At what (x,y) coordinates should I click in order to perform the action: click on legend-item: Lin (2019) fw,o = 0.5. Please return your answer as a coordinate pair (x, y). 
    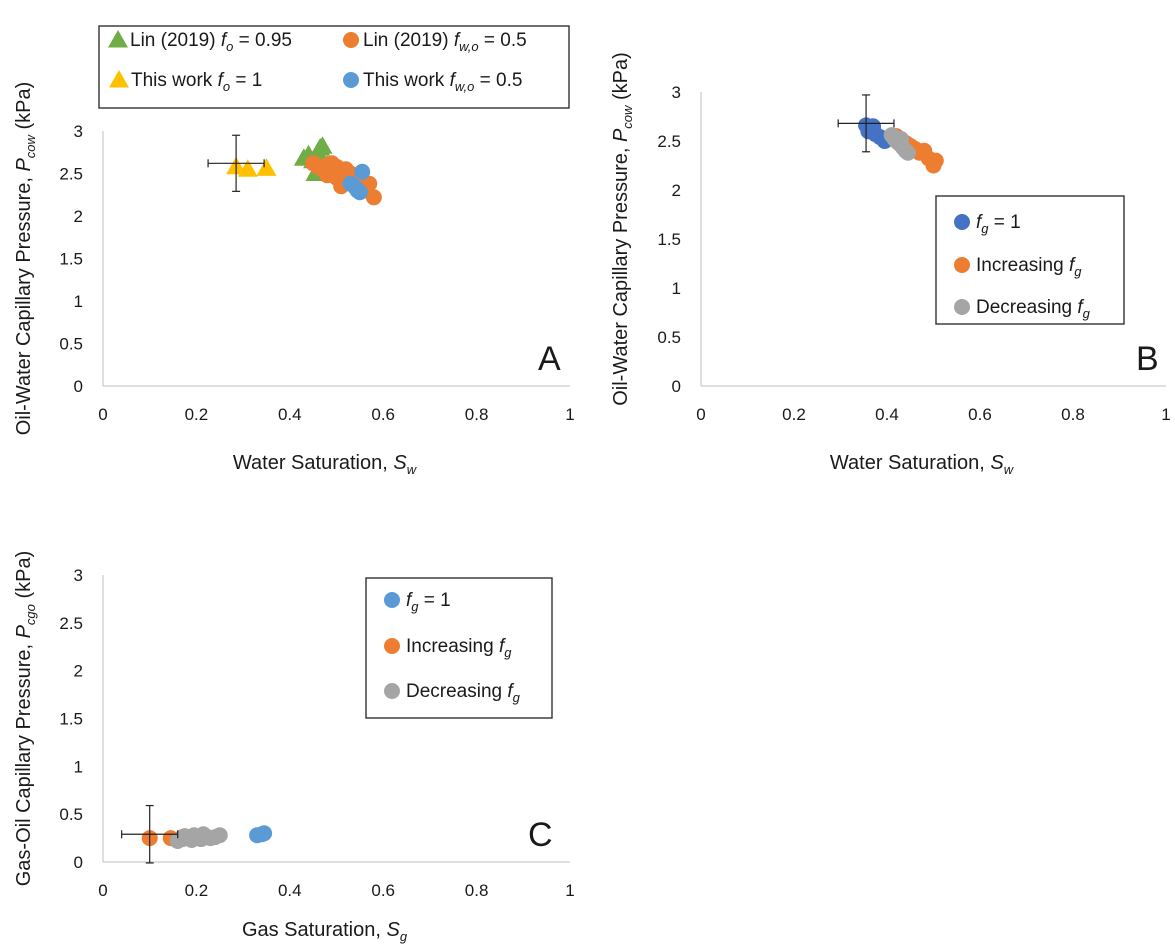
    Looking at the image, I should click on (435, 42).